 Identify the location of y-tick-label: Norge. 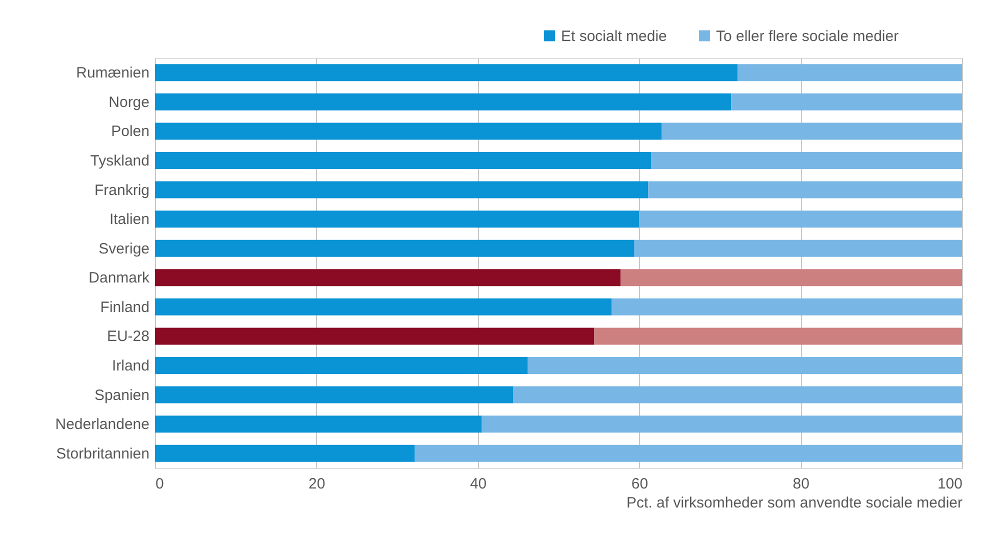
(129, 102).